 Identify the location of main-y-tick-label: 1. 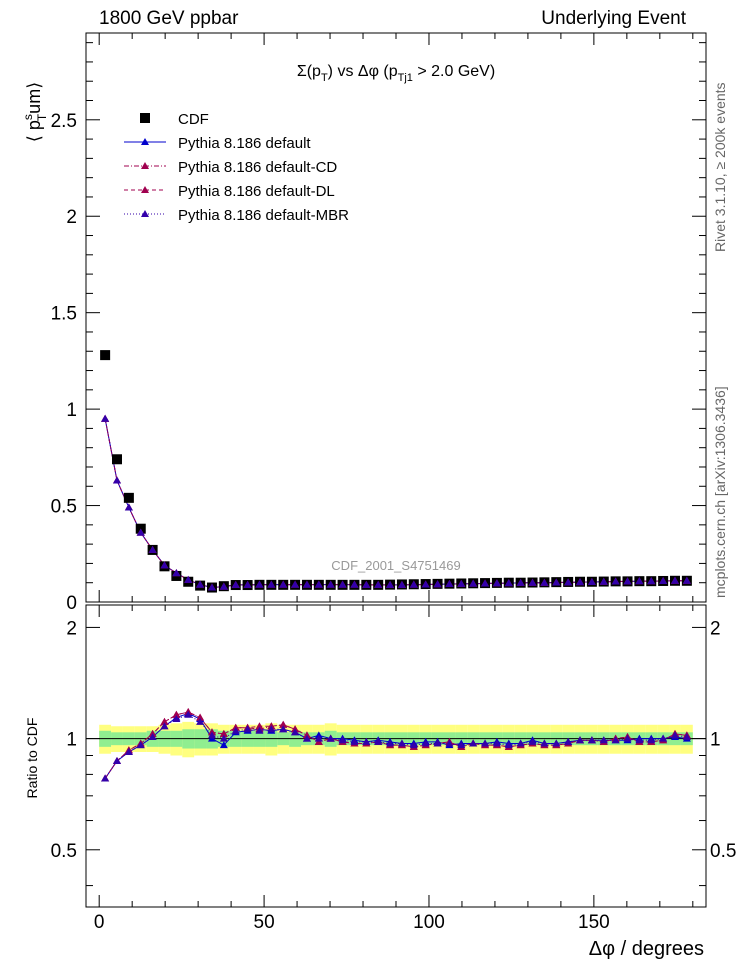
(71, 410).